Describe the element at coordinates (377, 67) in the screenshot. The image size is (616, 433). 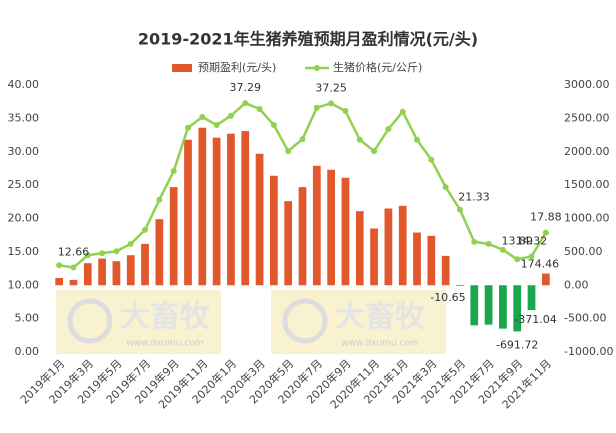
I see `legend-label: 生猪价格(元/公斤)` at that location.